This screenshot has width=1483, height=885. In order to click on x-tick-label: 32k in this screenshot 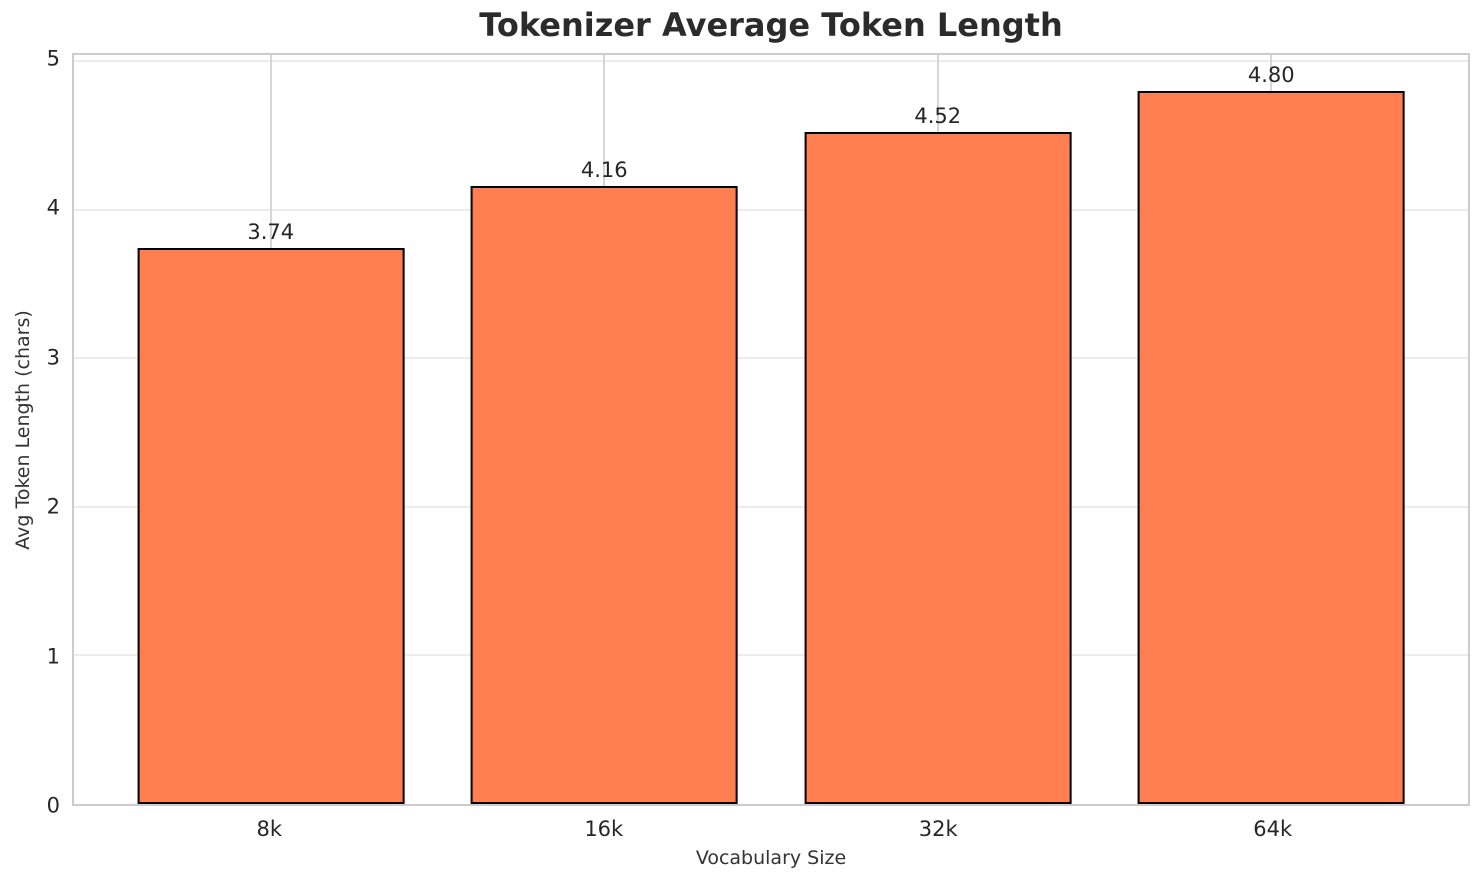, I will do `click(938, 829)`.